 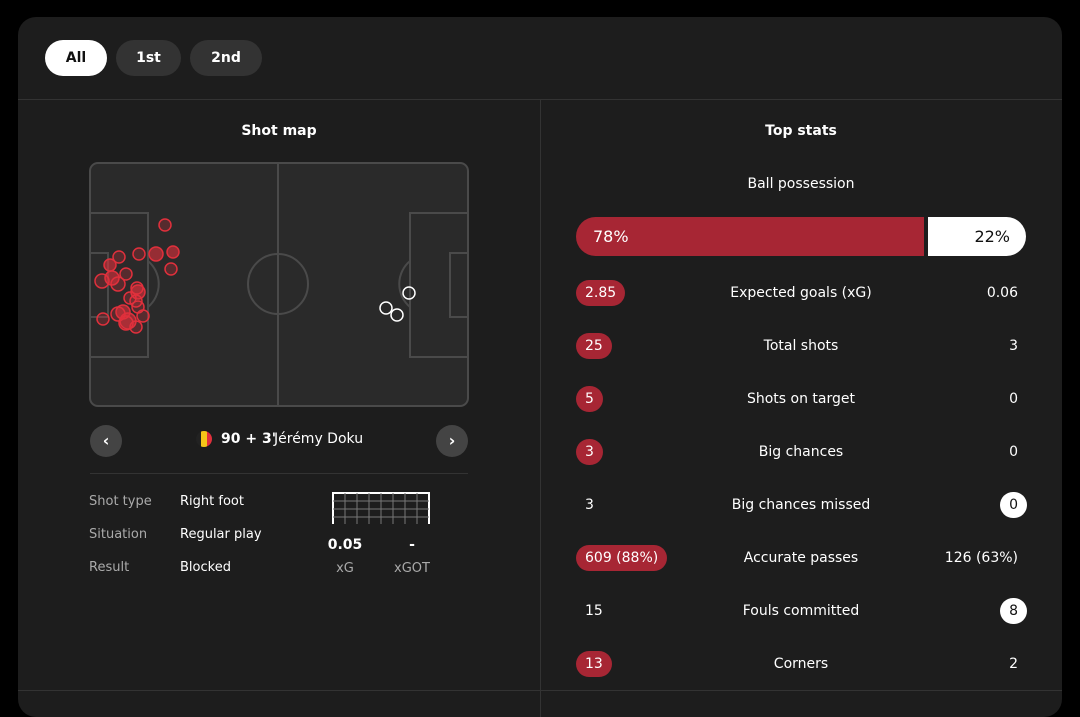 What do you see at coordinates (345, 545) in the screenshot?
I see `metric-value: 0.05` at bounding box center [345, 545].